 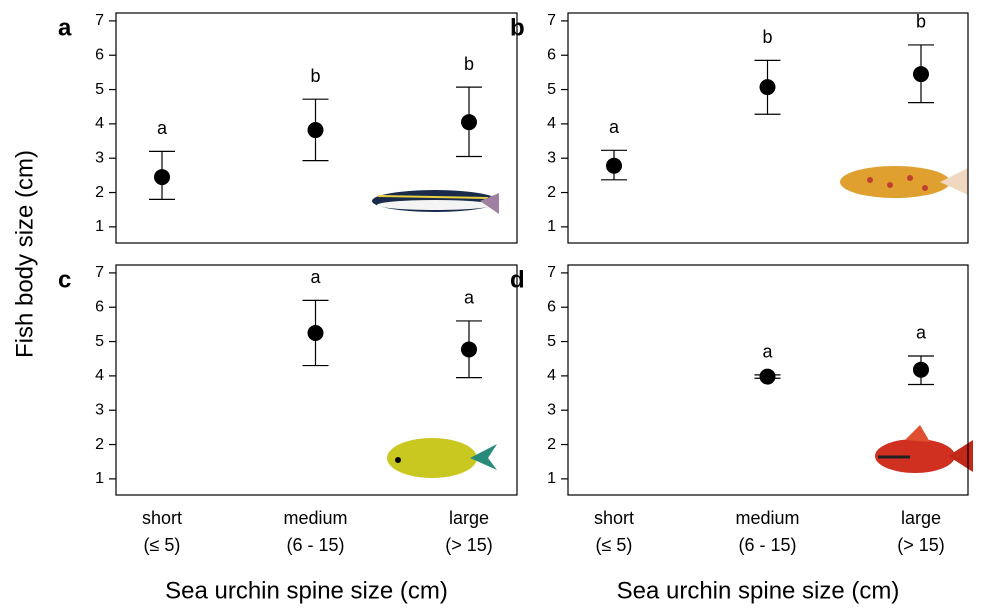 What do you see at coordinates (24, 254) in the screenshot?
I see `y-axis-title: Fish body size (cm)` at bounding box center [24, 254].